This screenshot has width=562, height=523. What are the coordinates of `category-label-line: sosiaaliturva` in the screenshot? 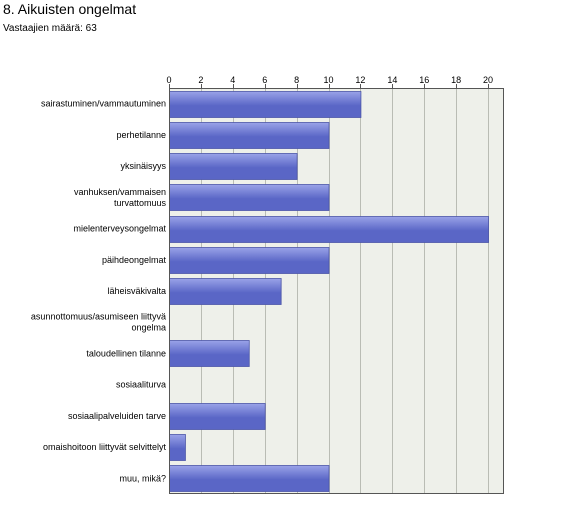 It's located at (141, 385).